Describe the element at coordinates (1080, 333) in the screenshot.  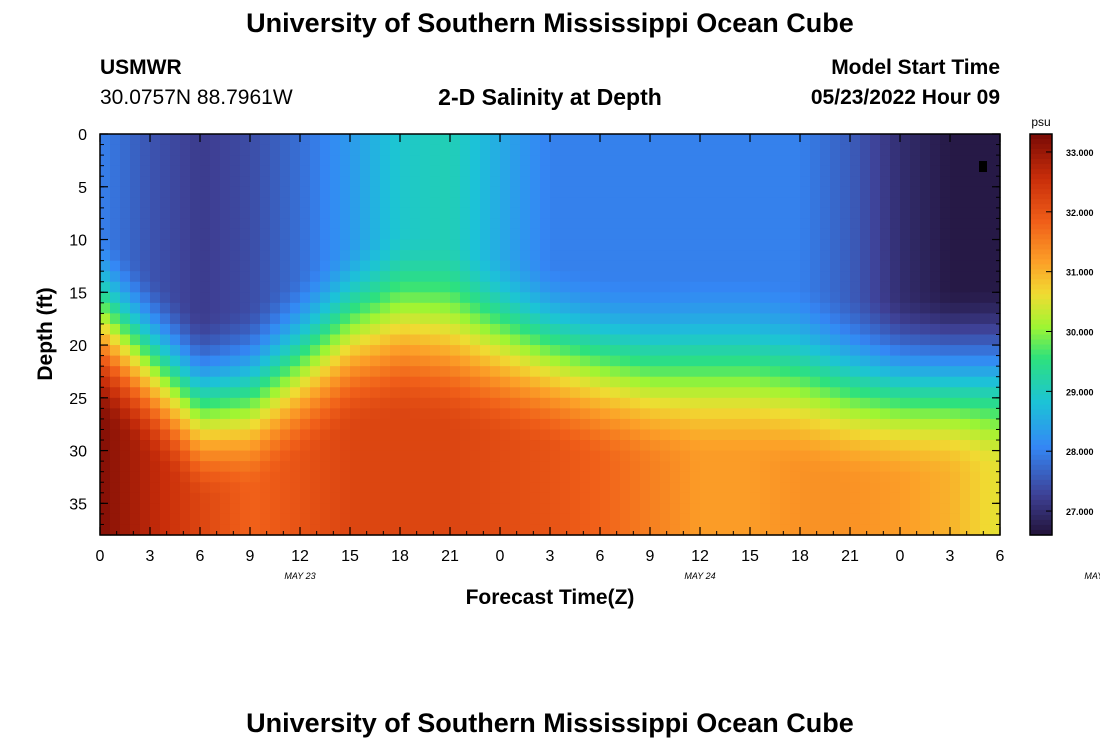
I see `colorbar-tick-label: 30.000` at that location.